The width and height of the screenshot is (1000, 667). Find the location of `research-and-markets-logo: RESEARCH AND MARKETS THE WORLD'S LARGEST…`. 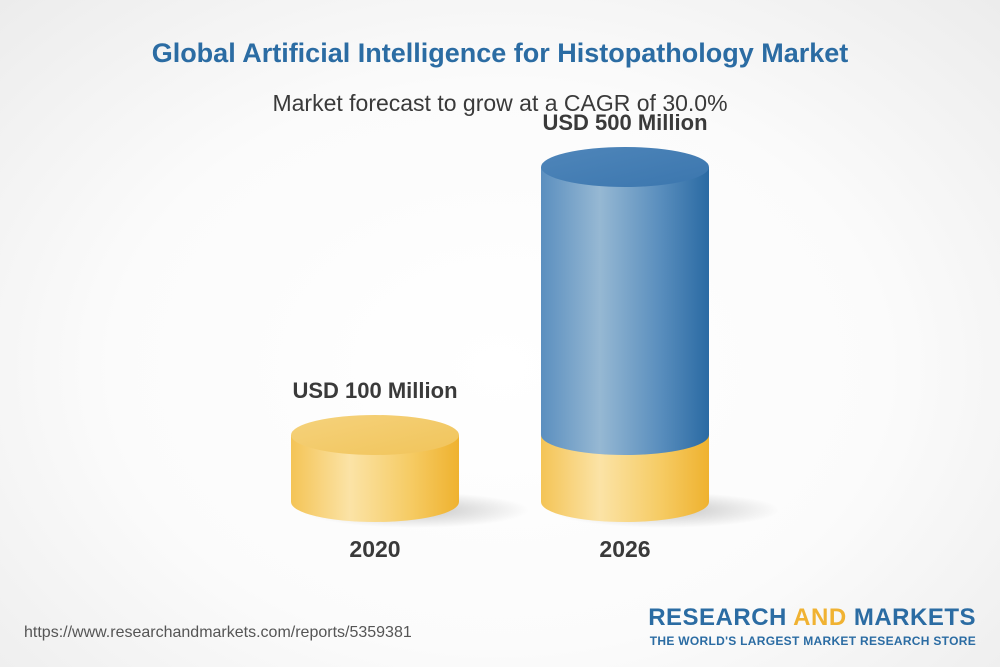

research-and-markets-logo: RESEARCH AND MARKETS THE WORLD'S LARGEST… is located at coordinates (812, 626).